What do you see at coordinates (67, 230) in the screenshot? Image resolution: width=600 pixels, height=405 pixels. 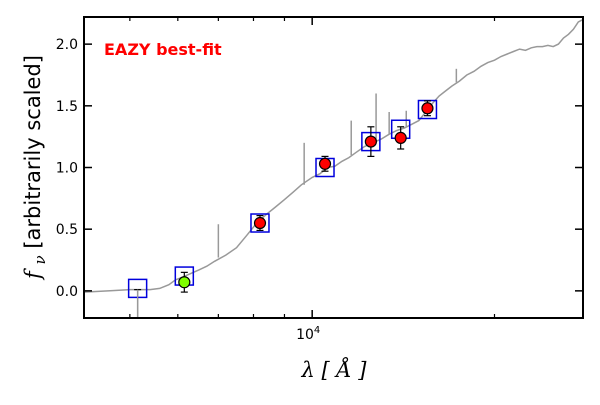 I see `y-tick-label: 0.5` at bounding box center [67, 230].